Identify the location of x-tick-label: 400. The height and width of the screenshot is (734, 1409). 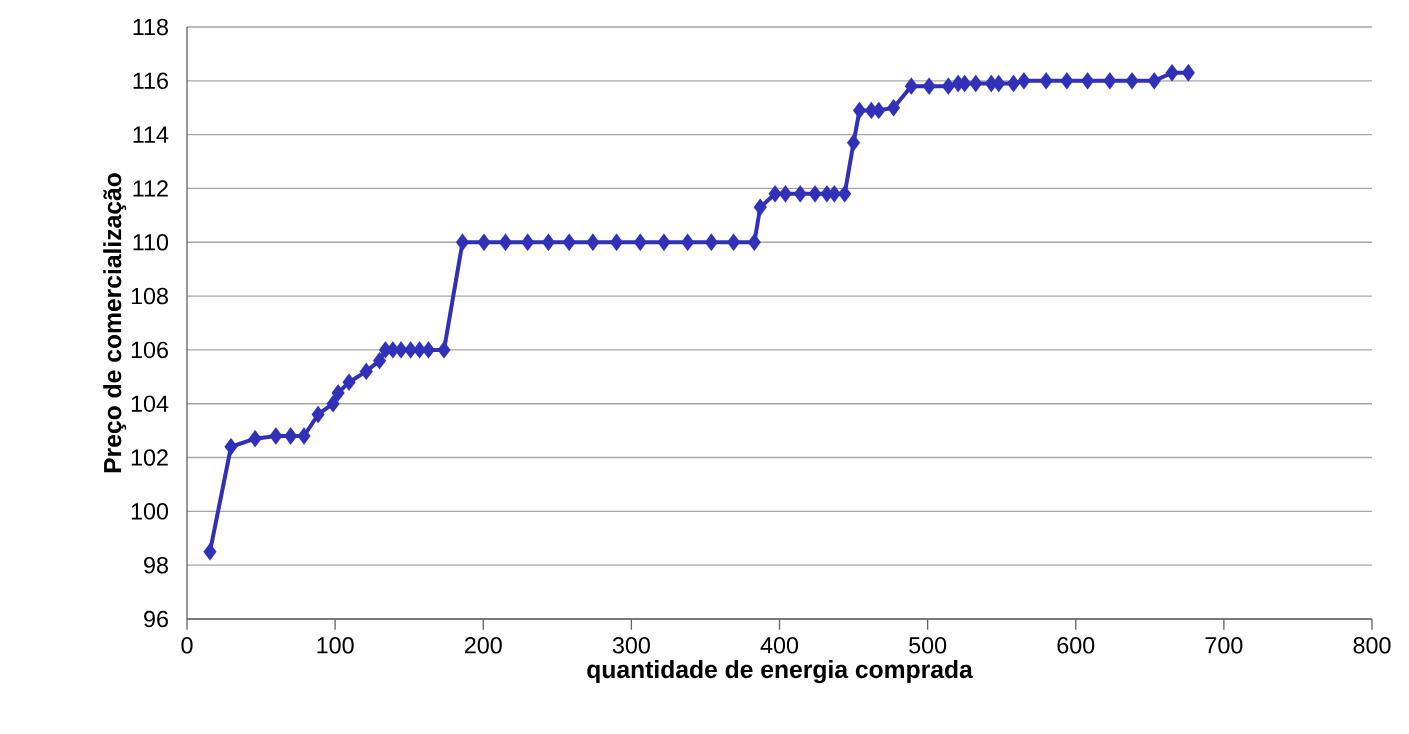
(779, 645).